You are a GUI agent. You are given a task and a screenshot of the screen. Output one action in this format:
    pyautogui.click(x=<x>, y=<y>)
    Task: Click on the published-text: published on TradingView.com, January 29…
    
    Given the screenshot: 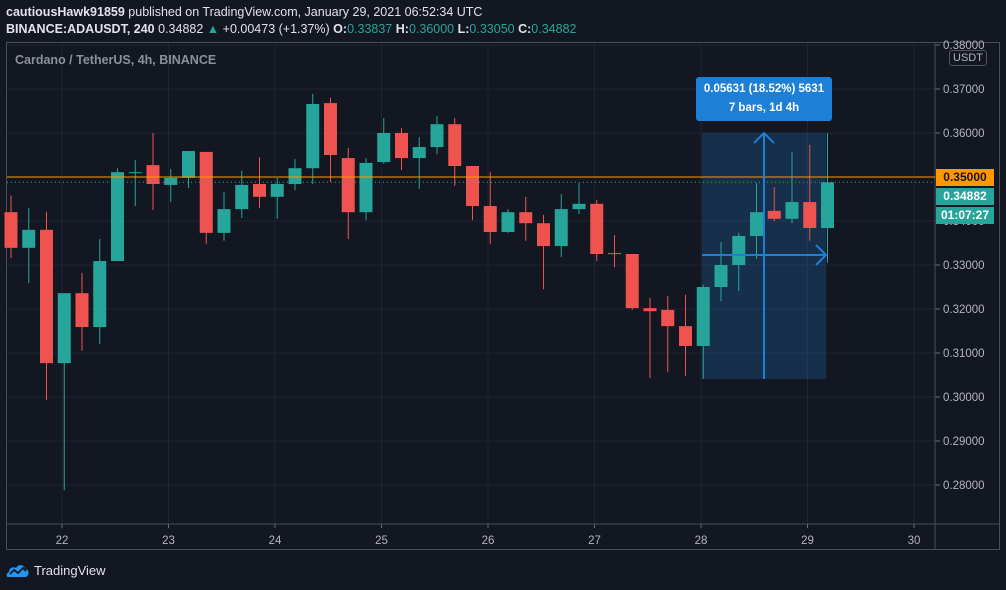 What is the action you would take?
    pyautogui.click(x=303, y=12)
    